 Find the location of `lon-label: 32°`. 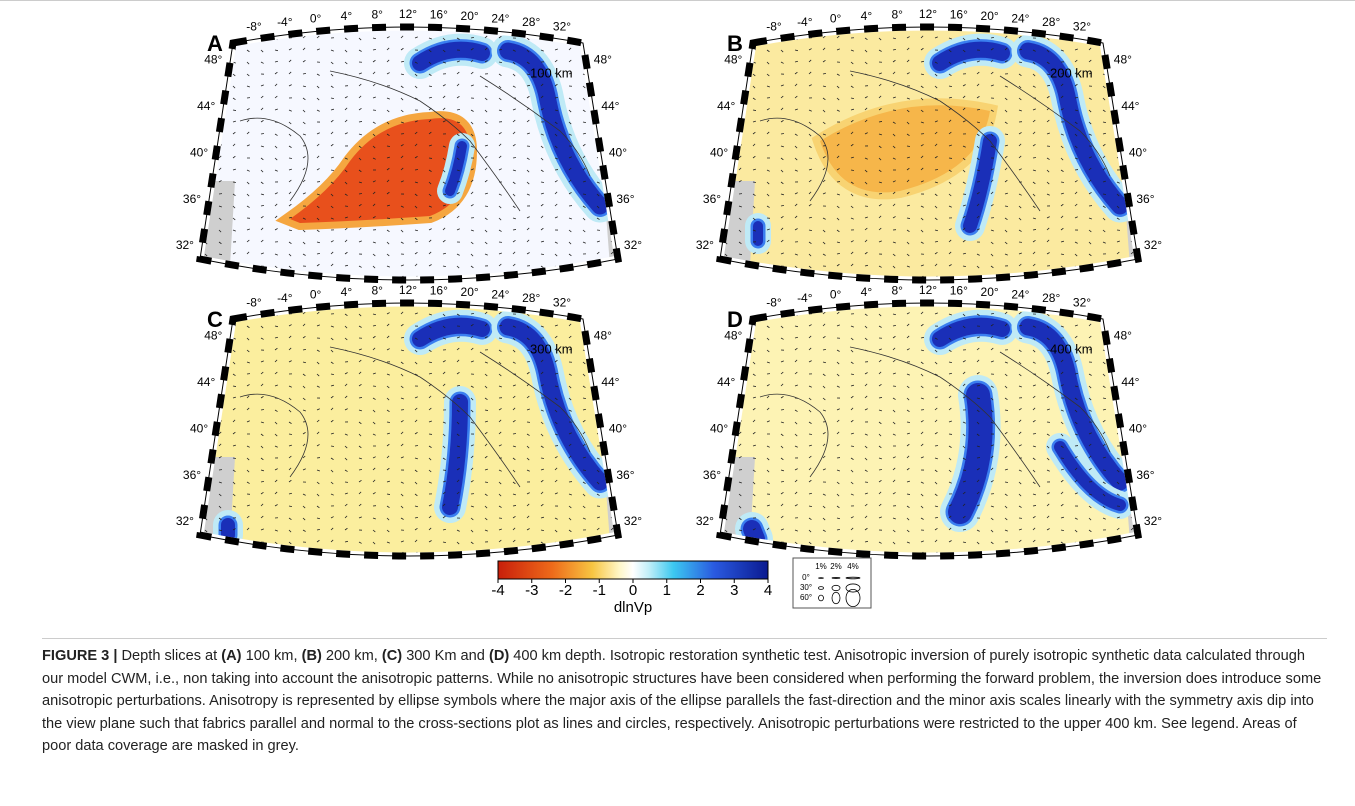

lon-label: 32° is located at coordinates (562, 27).